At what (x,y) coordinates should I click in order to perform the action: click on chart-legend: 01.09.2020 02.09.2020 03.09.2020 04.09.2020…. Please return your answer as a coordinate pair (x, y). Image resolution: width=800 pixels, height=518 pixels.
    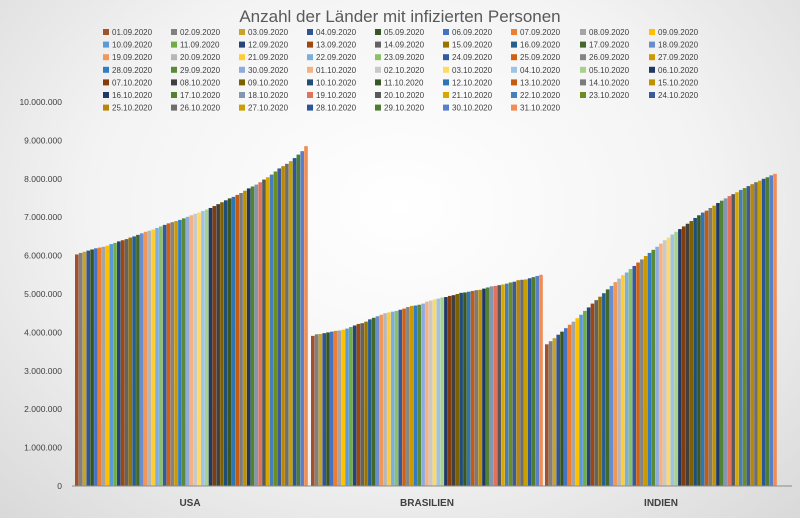
    Looking at the image, I should click on (401, 70).